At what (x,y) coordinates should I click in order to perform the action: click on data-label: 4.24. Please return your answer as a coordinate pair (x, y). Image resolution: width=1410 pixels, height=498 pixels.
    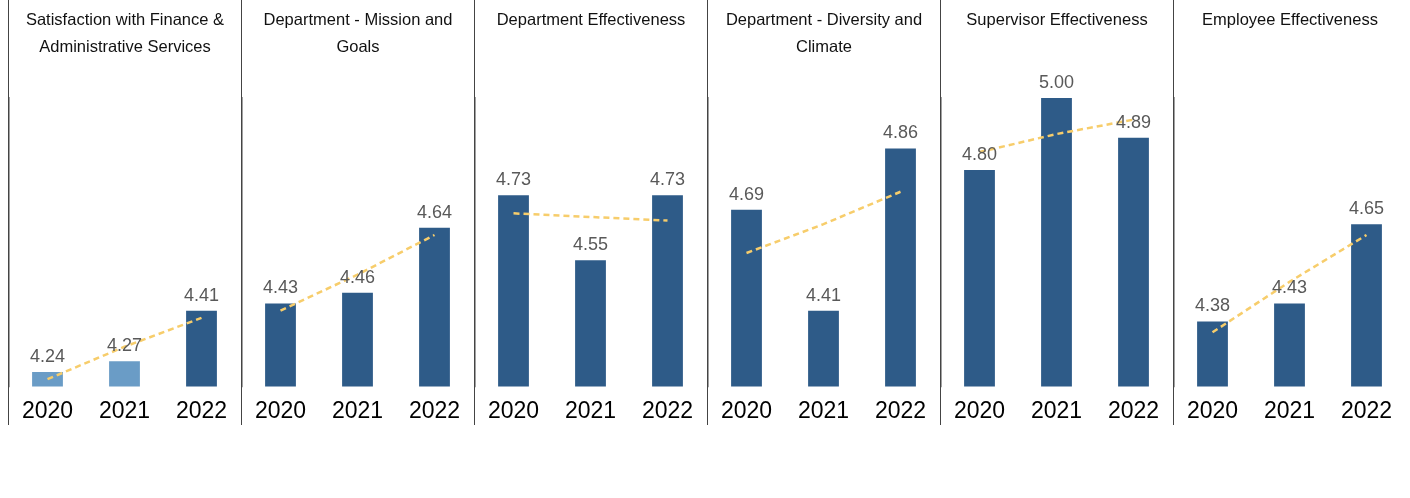
    Looking at the image, I should click on (47, 355).